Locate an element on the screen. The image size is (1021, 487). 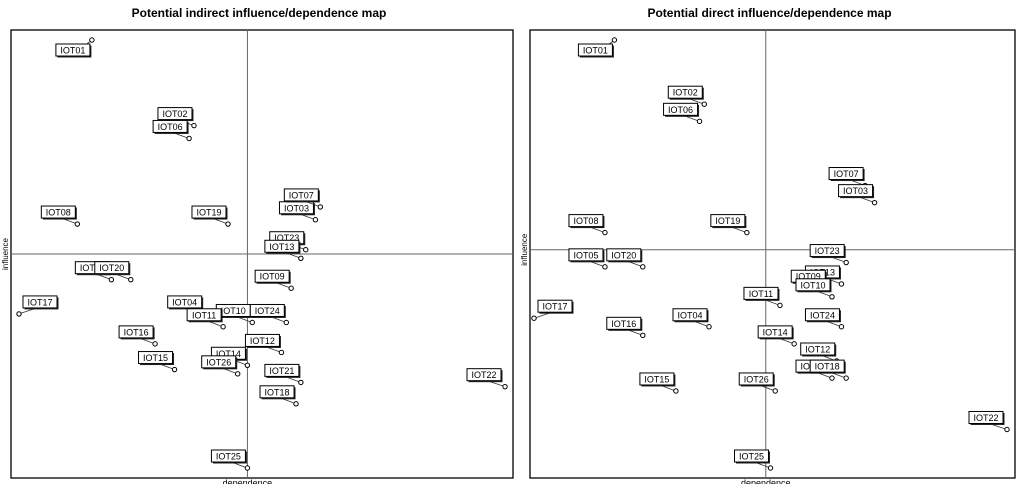
data-point-iot14: IOT14 is located at coordinates (230, 357).